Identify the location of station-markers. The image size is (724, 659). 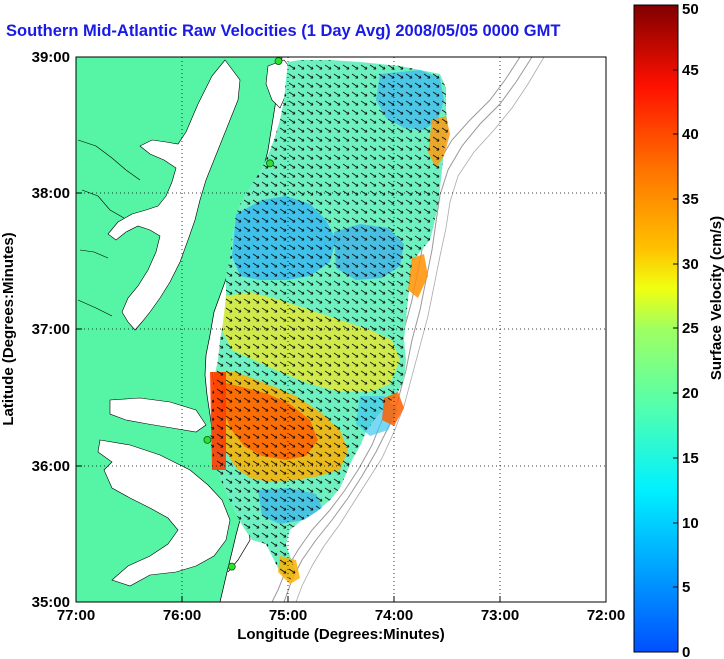
(243, 314).